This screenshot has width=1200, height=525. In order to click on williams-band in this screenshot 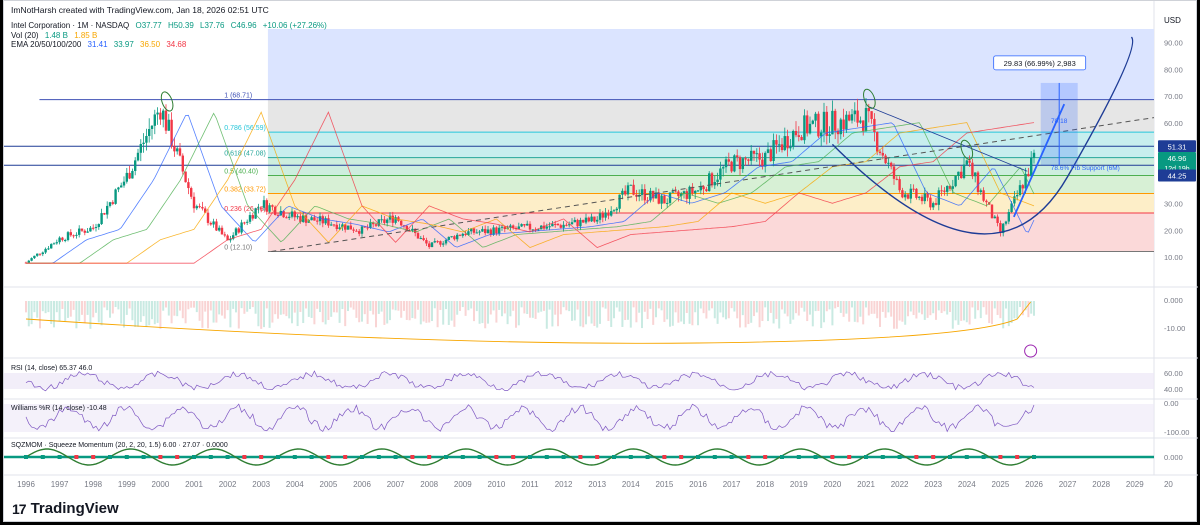, I will do `click(579, 418)`.